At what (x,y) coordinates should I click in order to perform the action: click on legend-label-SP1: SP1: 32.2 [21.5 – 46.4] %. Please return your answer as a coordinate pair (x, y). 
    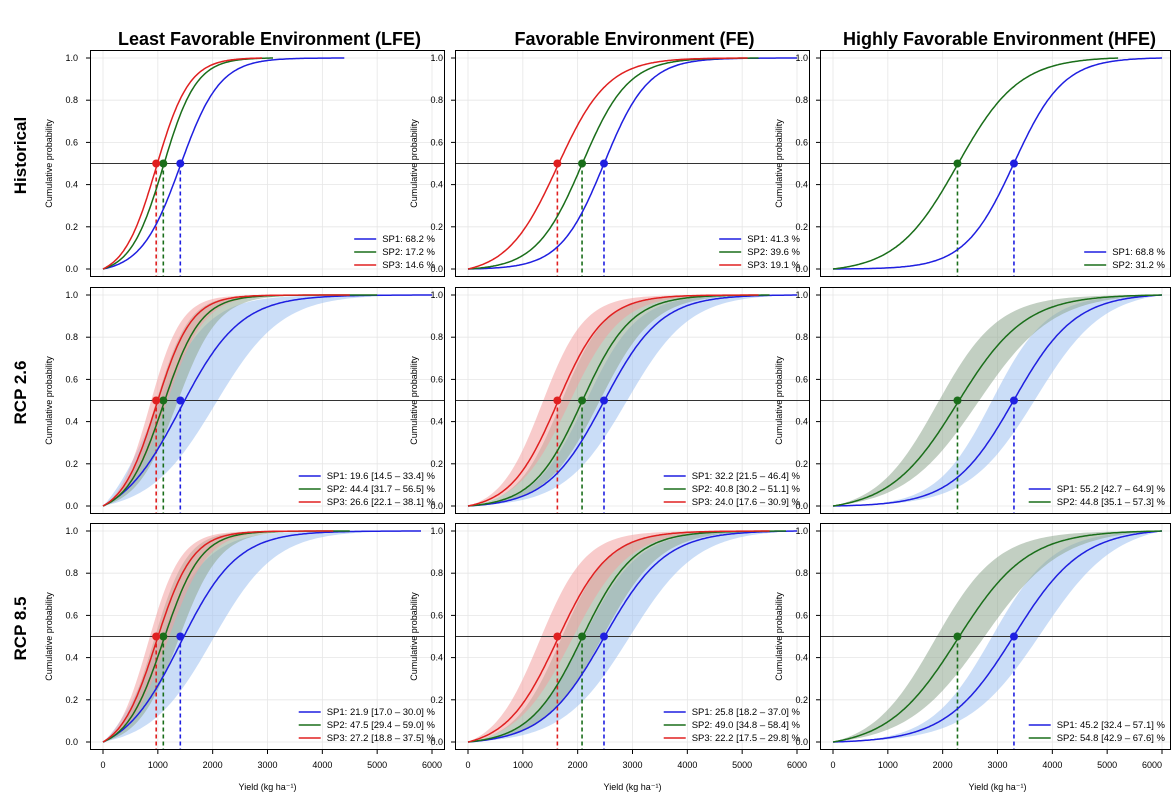
    Looking at the image, I should click on (746, 476).